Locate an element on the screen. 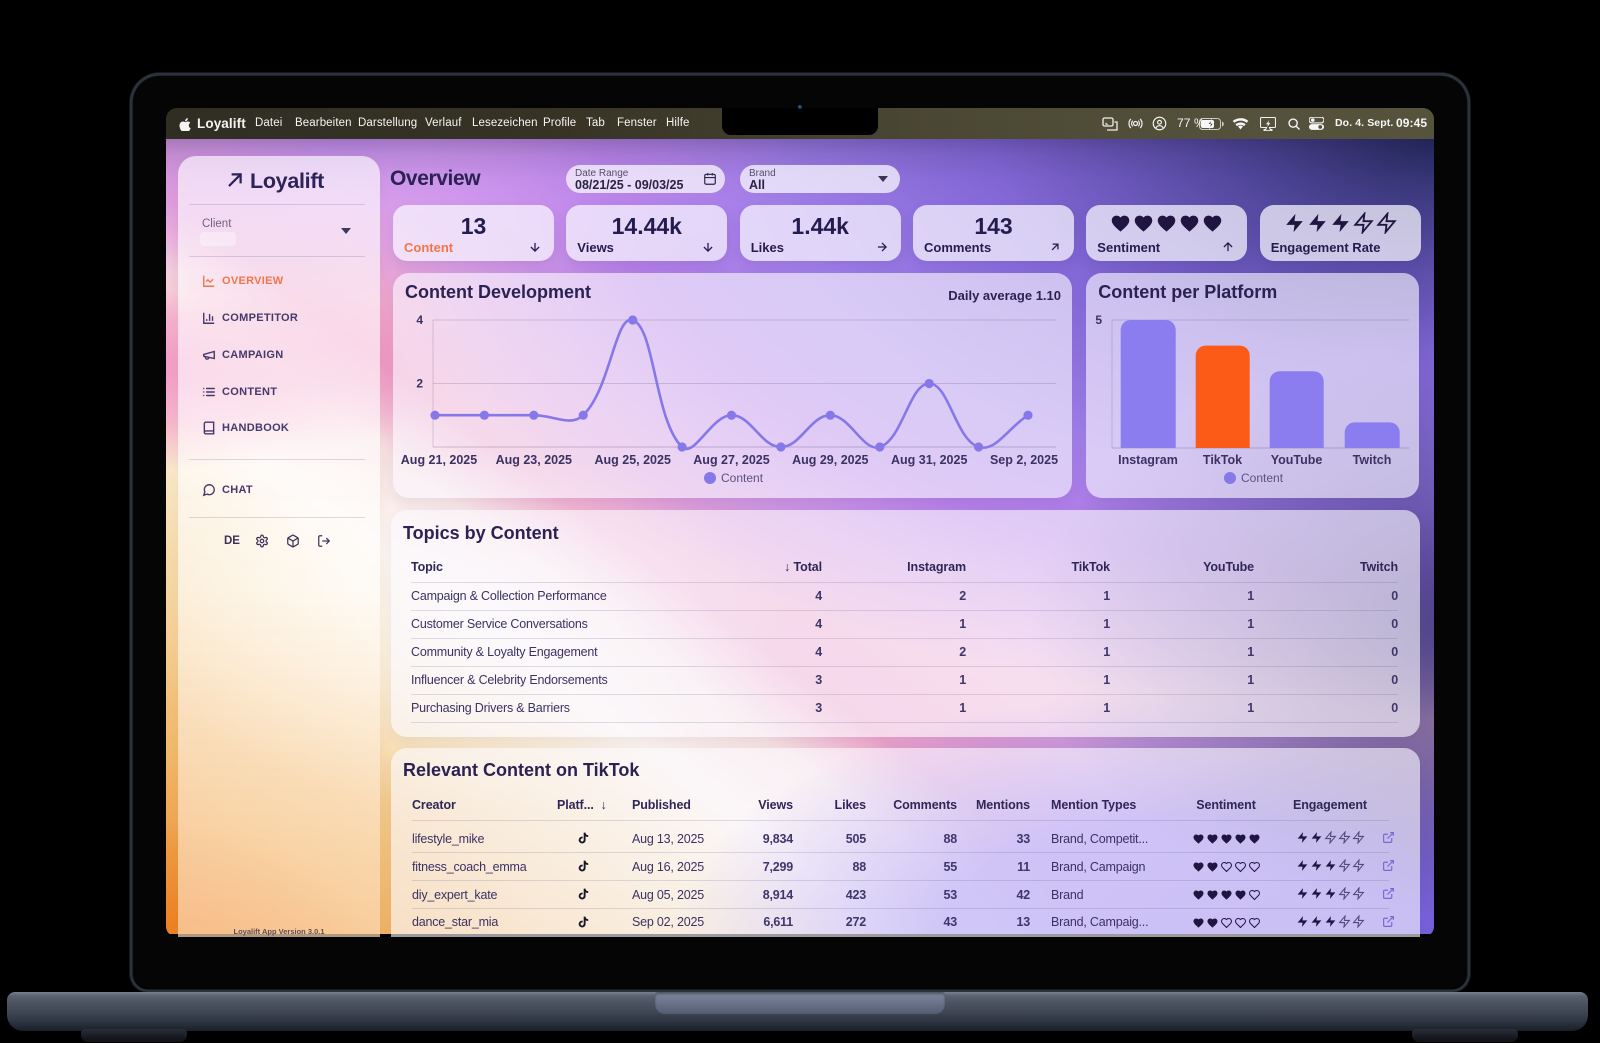 This screenshot has height=1043, width=1600. svg-text: Twitch is located at coordinates (1372, 460).